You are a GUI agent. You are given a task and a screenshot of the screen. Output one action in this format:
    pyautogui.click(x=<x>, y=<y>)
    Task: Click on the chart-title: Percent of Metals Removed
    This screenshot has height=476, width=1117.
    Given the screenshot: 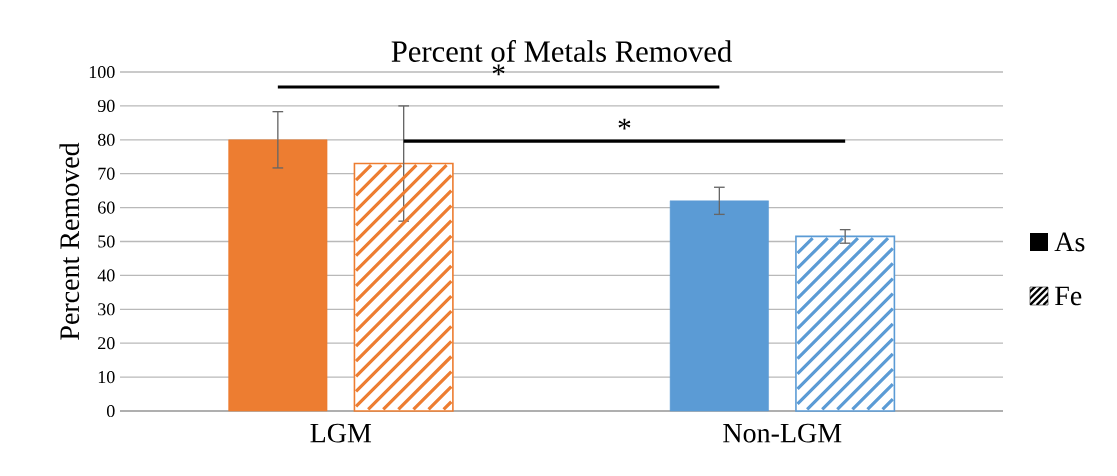 What is the action you would take?
    pyautogui.click(x=561, y=51)
    